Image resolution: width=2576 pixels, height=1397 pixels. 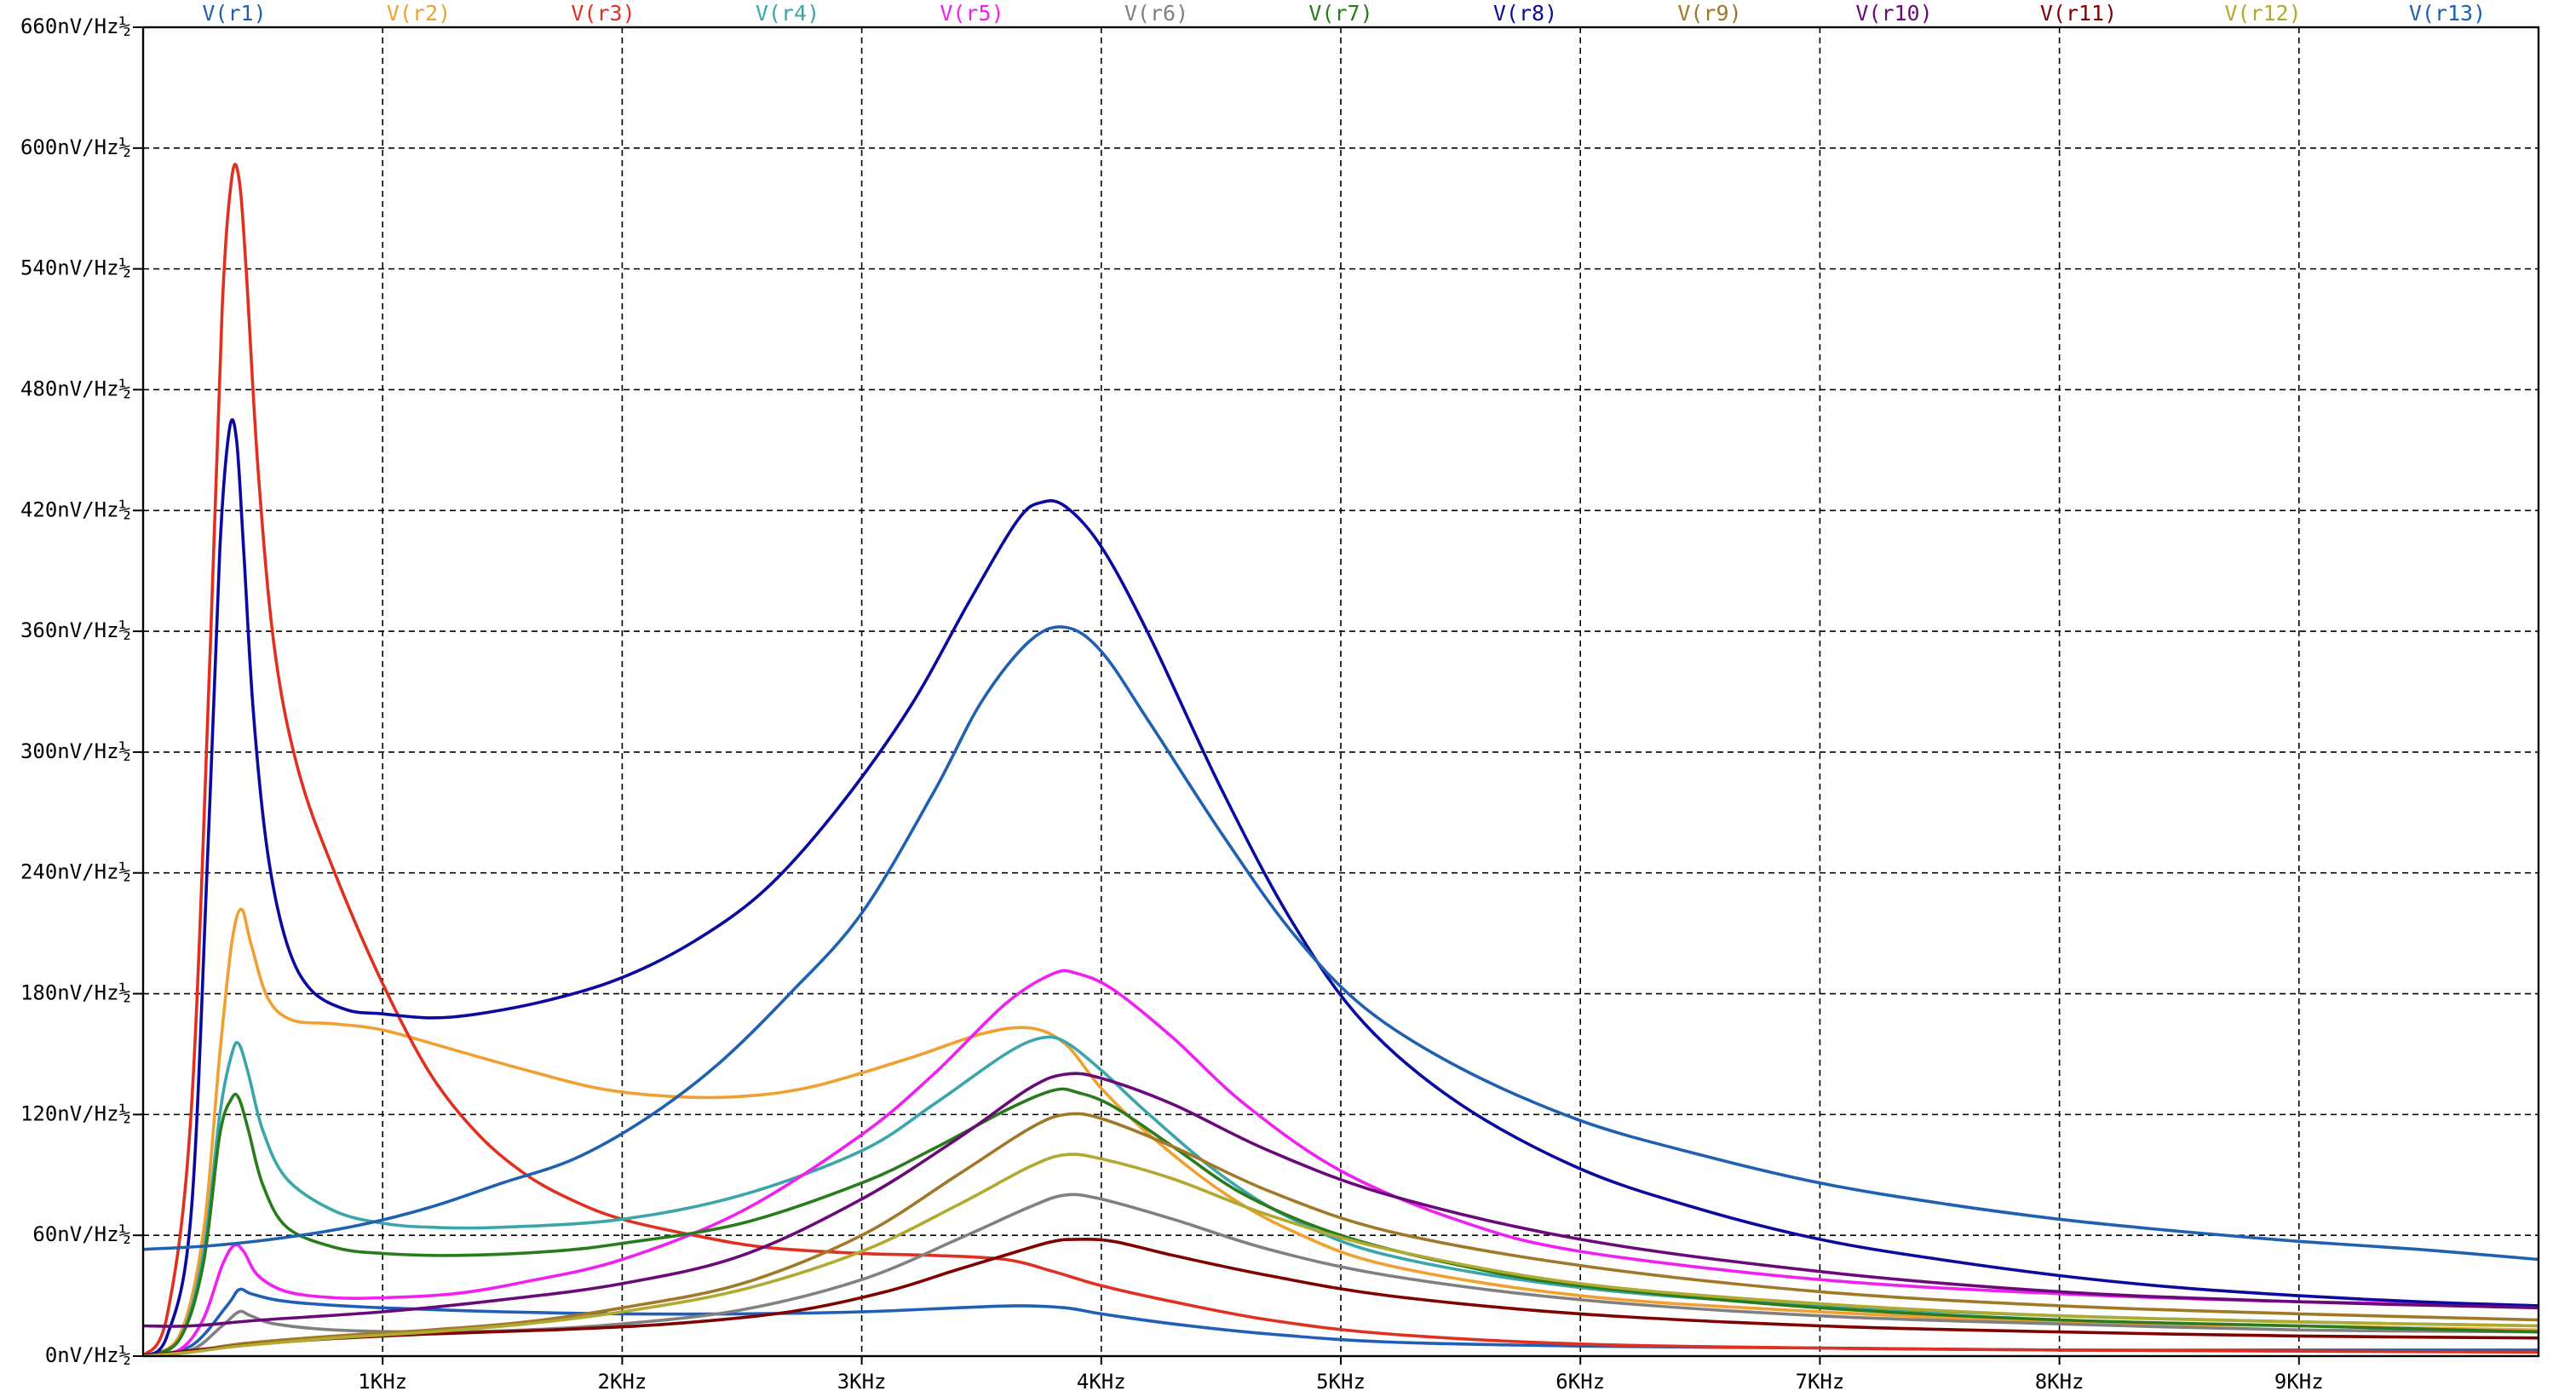 What do you see at coordinates (75, 1113) in the screenshot?
I see `y-tick-label: 120nV/Hz½` at bounding box center [75, 1113].